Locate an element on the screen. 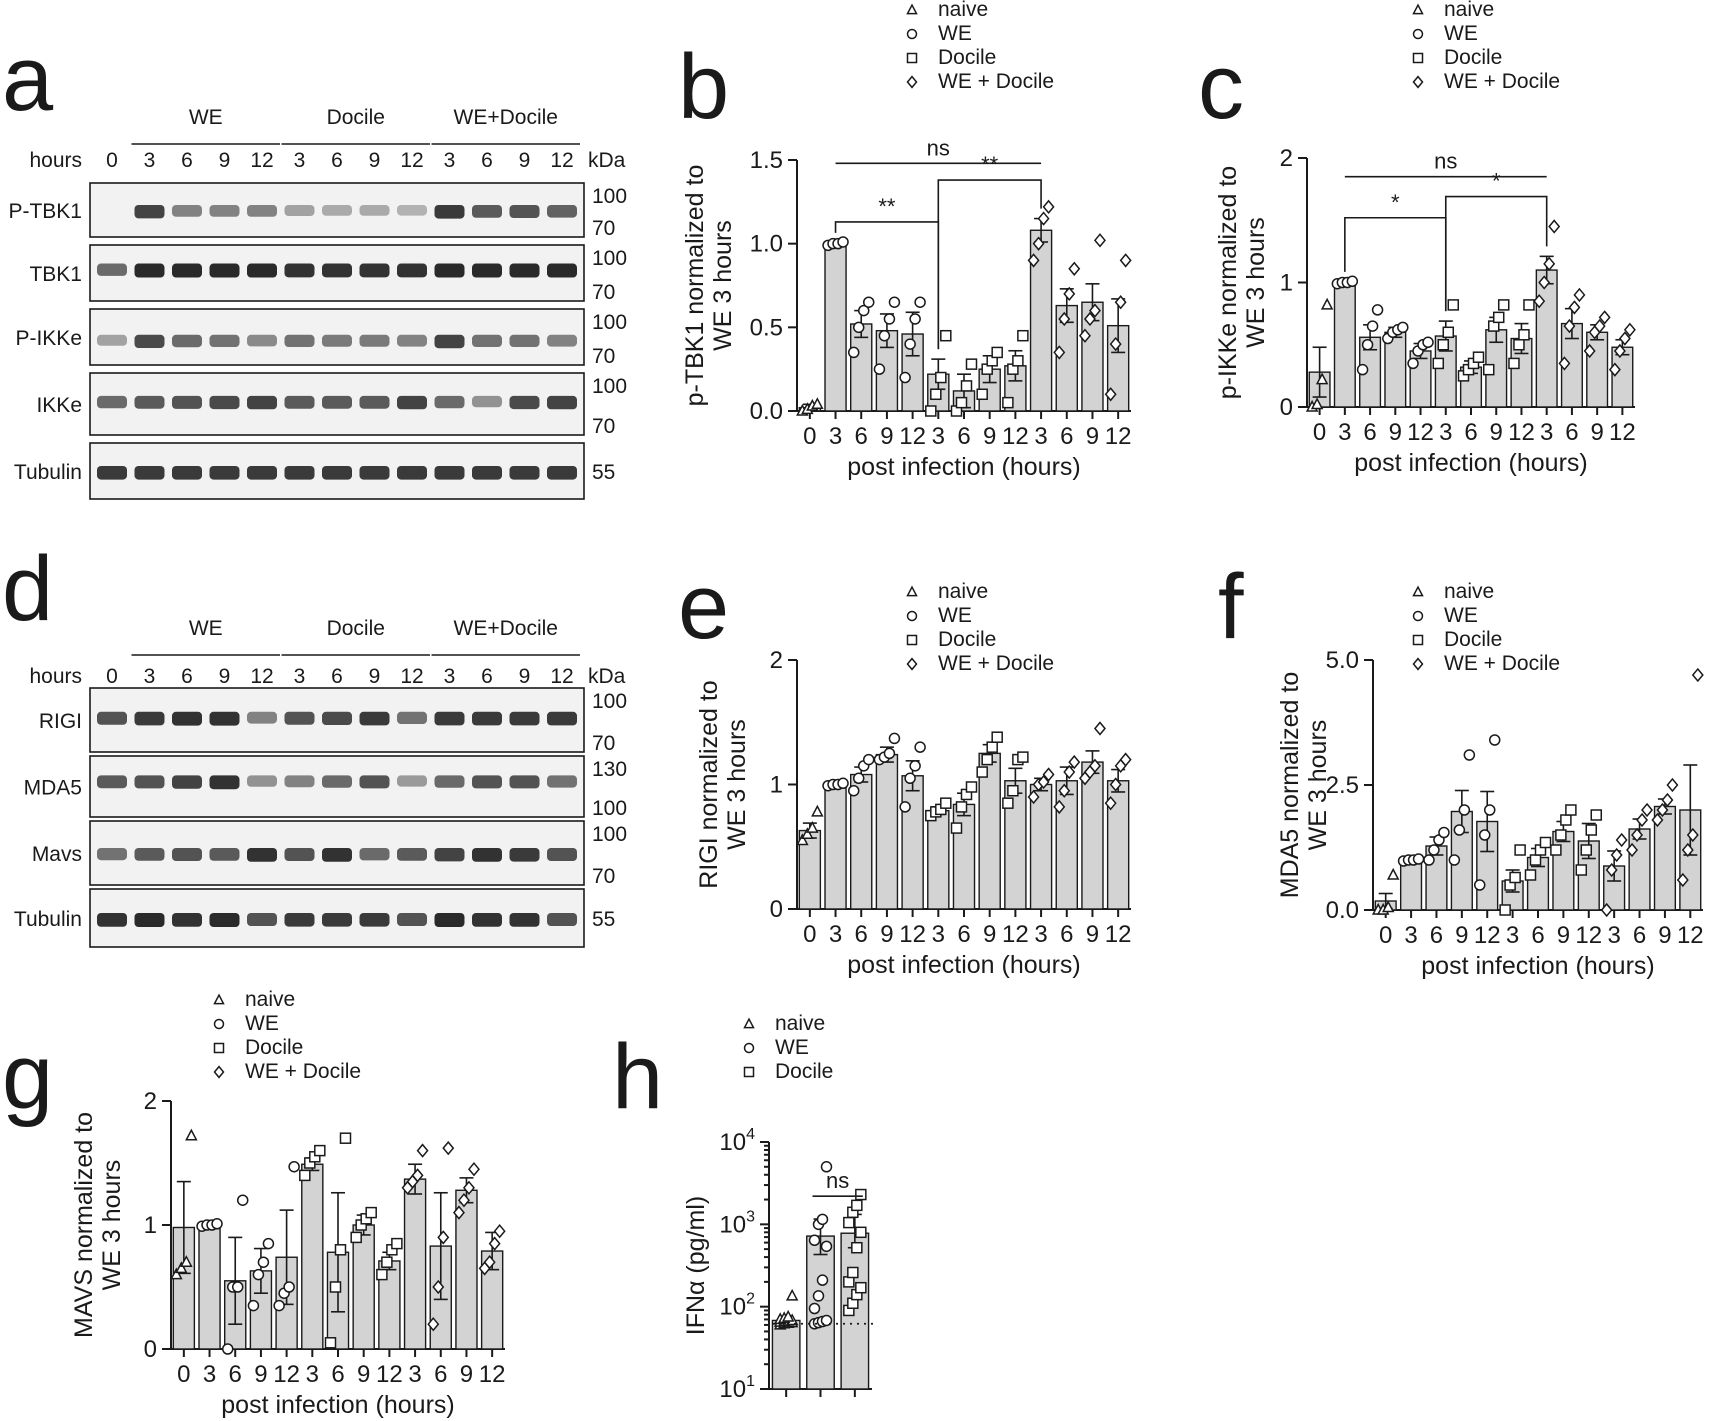  x-tick-label: 3 is located at coordinates (1344, 432).